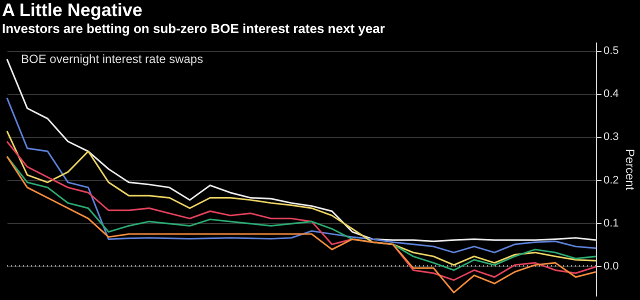 The height and width of the screenshot is (300, 640). Describe the element at coordinates (193, 28) in the screenshot. I see `chart-subtitle: Investors are betting on sub-zero BOE interest rates next year` at that location.